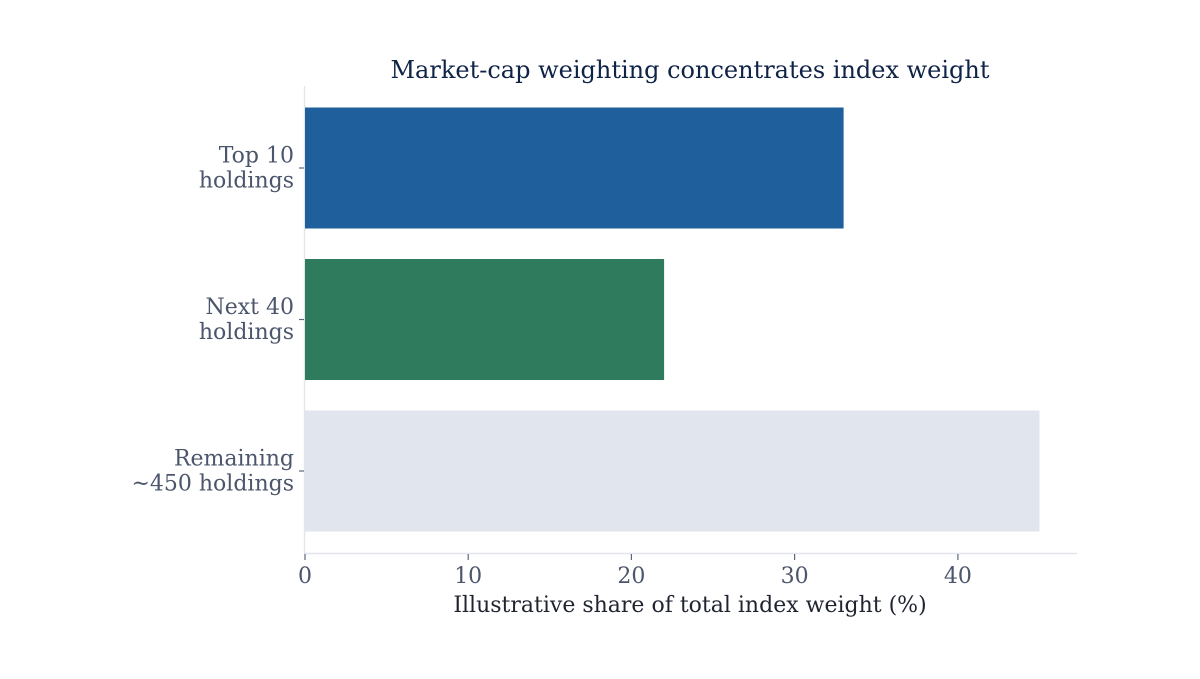 This screenshot has height=679, width=1200. I want to click on y-tick-label-line: ~450 holdings, so click(212, 484).